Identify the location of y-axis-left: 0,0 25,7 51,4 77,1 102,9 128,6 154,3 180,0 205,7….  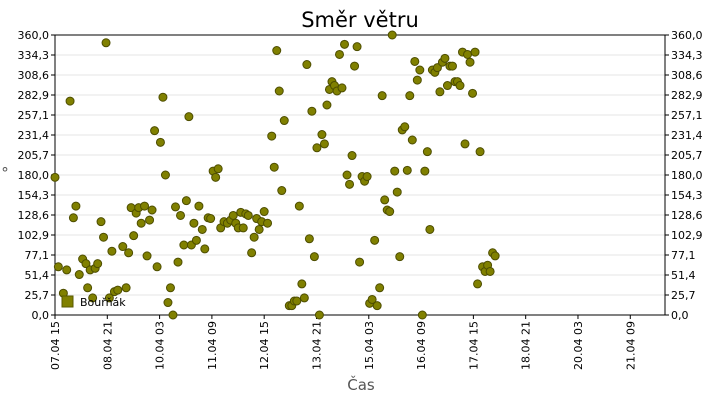
(36, 175).